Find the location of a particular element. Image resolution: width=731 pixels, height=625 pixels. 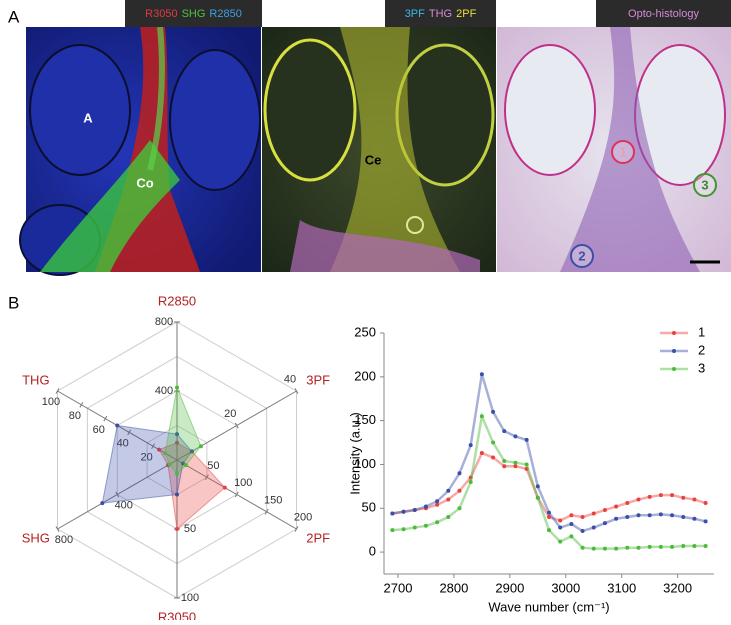

axis-label: 2PF is located at coordinates (318, 537).